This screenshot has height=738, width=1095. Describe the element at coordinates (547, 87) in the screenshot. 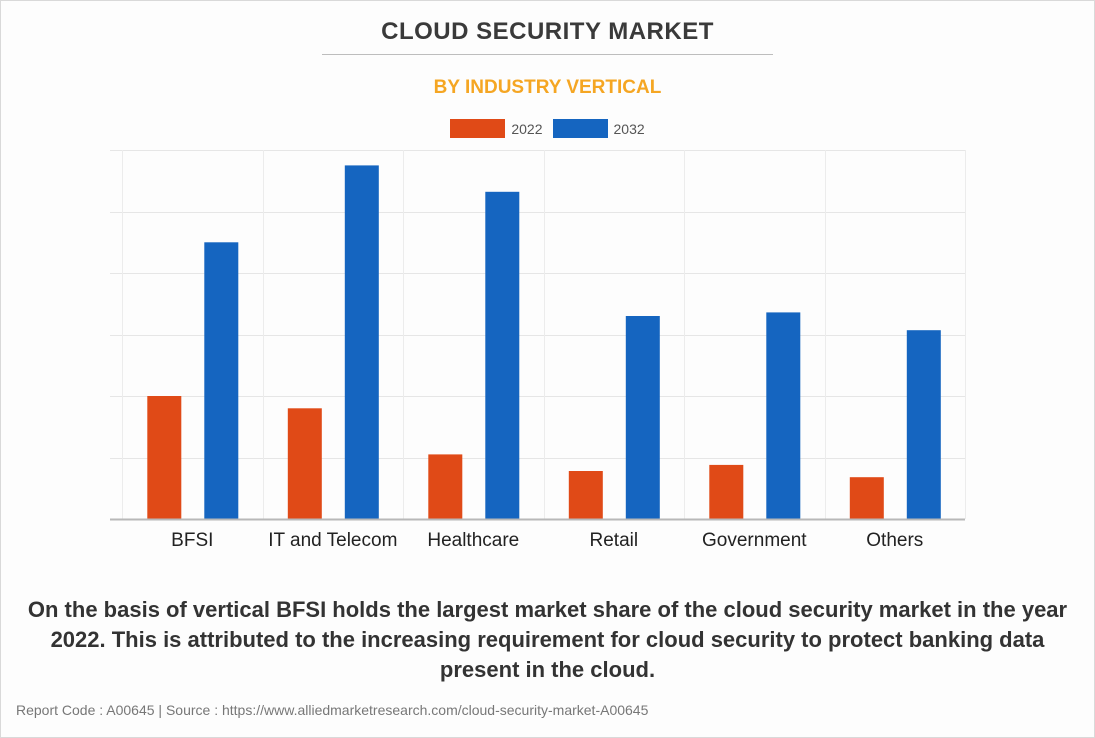

I see `chart-subtitle: BY INDUSTRY VERTICAL` at that location.